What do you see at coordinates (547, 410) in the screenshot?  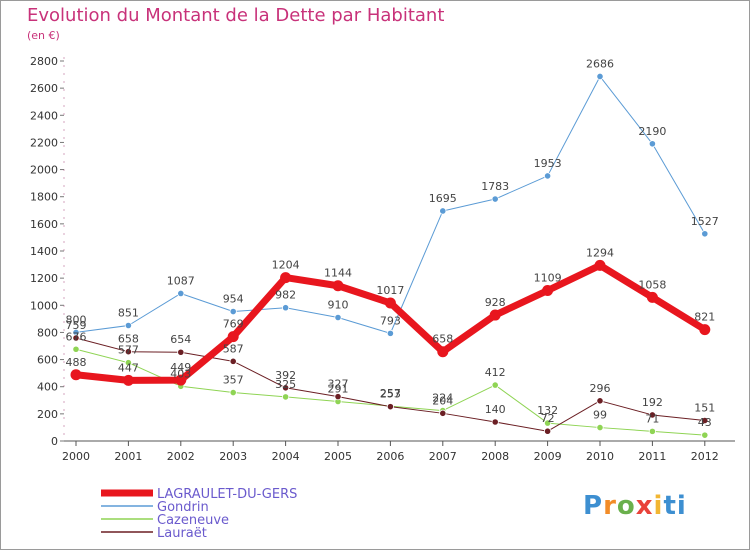 I see `data-label: 132` at bounding box center [547, 410].